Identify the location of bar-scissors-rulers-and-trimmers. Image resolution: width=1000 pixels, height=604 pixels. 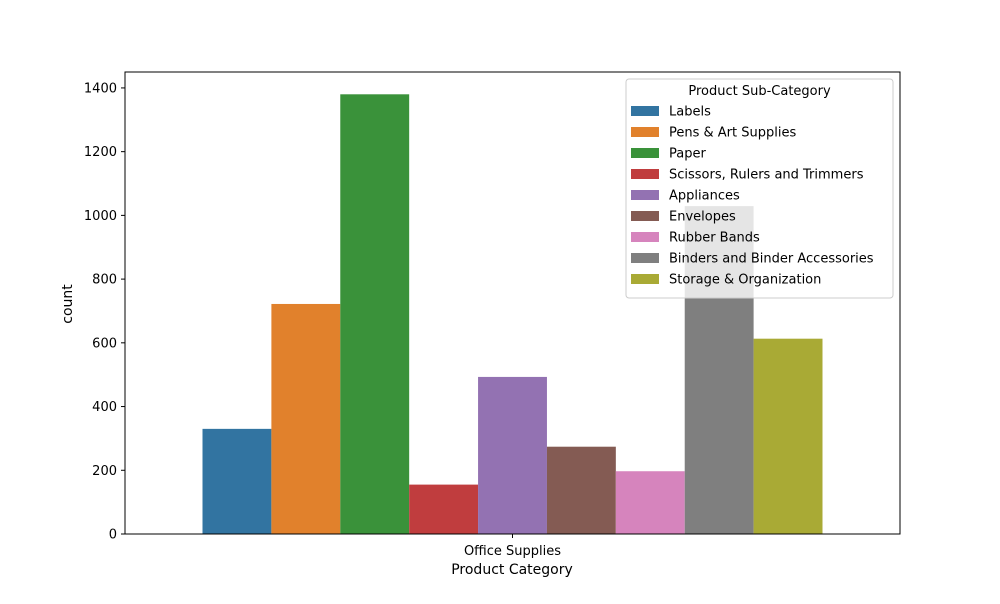
(444, 509).